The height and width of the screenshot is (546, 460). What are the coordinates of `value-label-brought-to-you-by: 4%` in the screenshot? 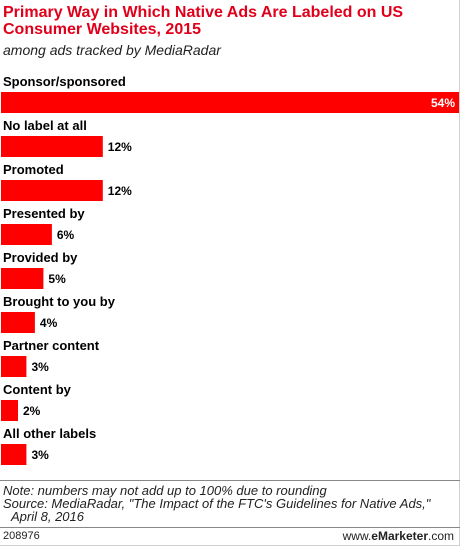 It's located at (49, 323).